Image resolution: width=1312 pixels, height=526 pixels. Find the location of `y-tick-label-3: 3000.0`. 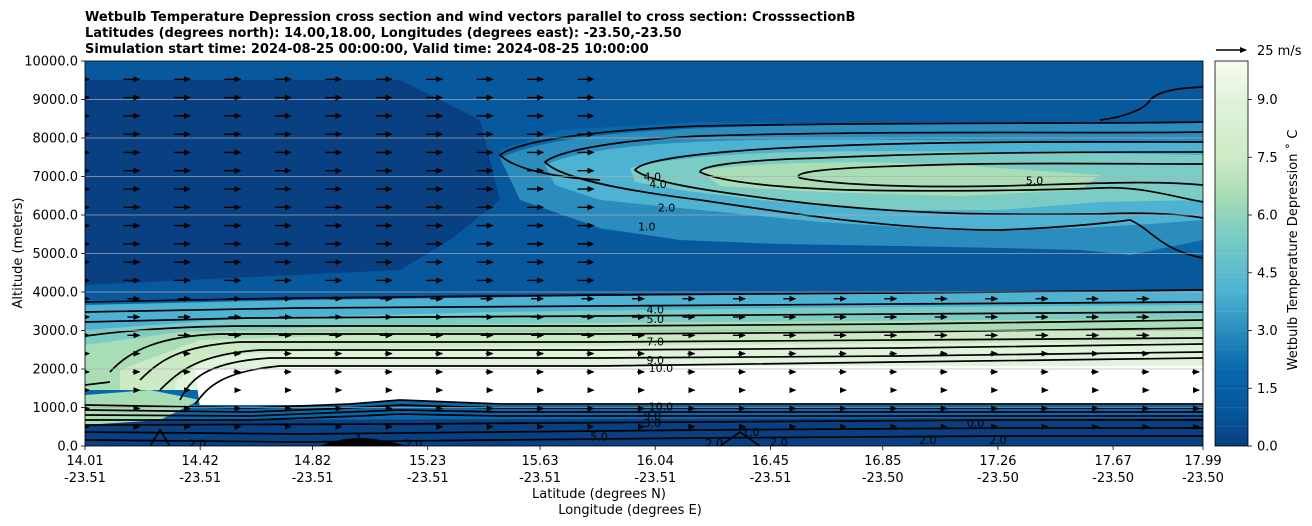

y-tick-label-3: 3000.0 is located at coordinates (56, 331).